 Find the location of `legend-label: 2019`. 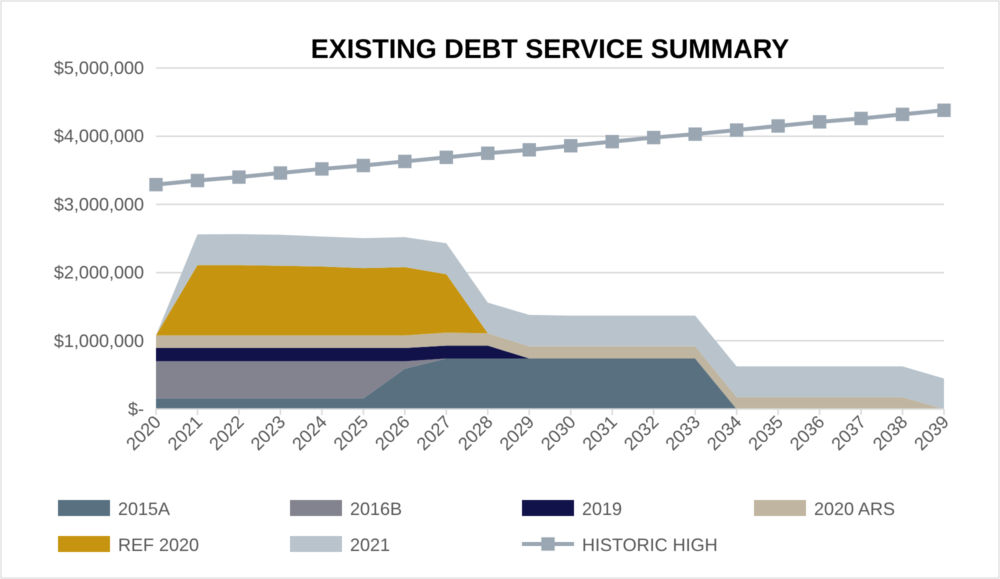

legend-label: 2019 is located at coordinates (602, 509).